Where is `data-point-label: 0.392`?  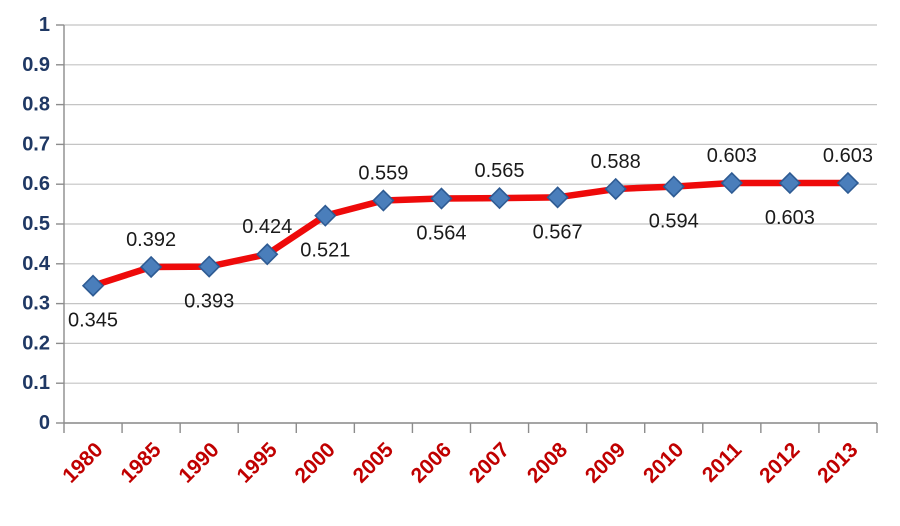 data-point-label: 0.392 is located at coordinates (151, 240).